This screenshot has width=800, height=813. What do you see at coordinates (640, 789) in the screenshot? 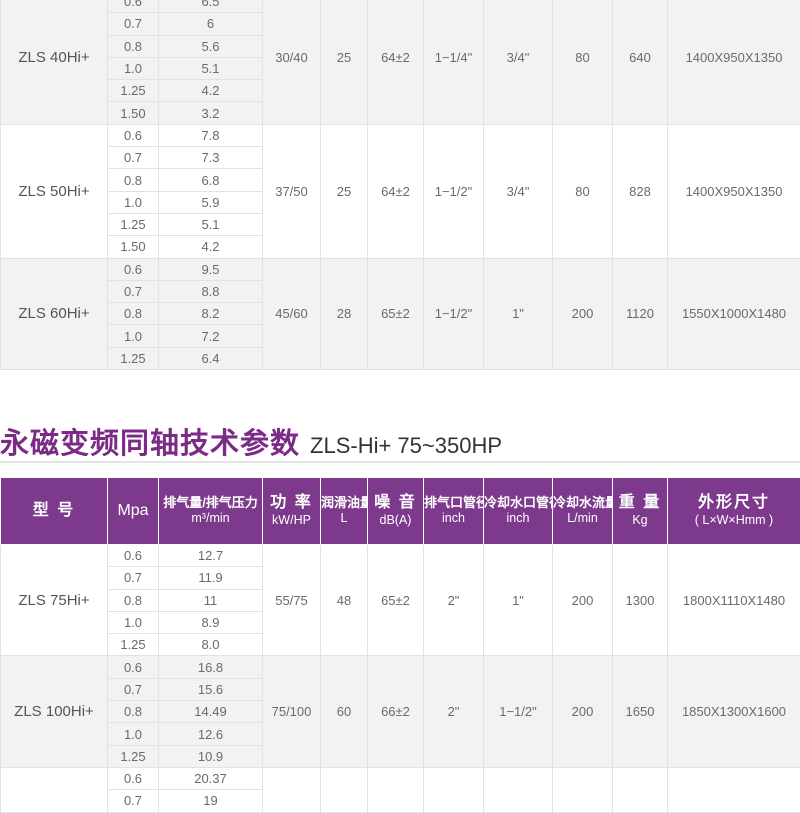
I see `weight-cell` at bounding box center [640, 789].